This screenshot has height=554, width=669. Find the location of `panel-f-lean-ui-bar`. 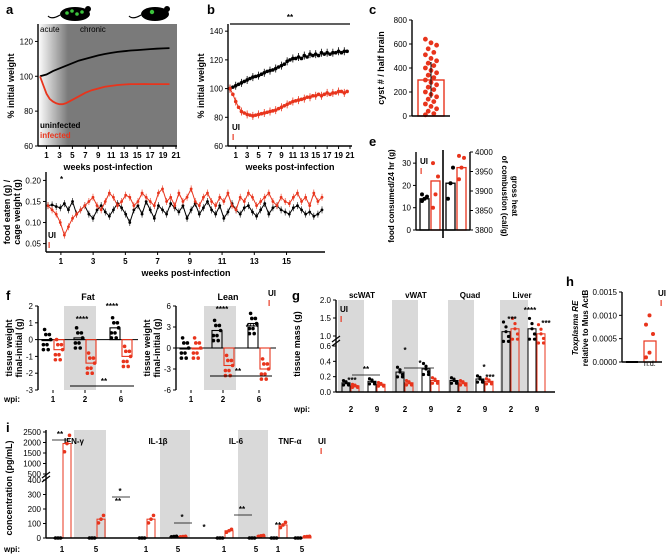

panel-f-lean-ui-bar is located at coordinates (253, 335).